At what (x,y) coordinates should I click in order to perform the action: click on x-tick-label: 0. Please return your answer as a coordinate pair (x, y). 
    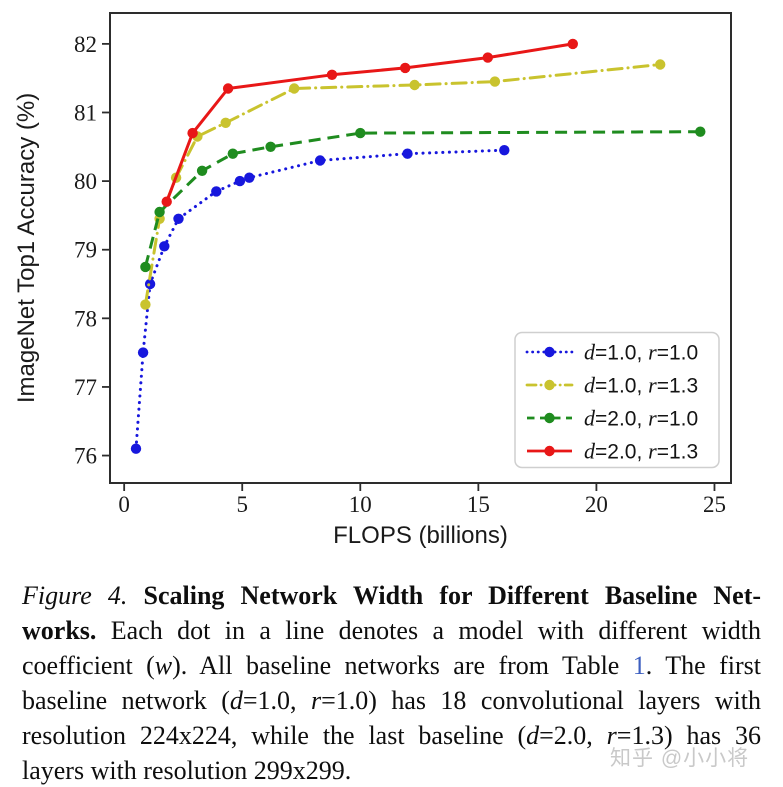
    Looking at the image, I should click on (124, 504).